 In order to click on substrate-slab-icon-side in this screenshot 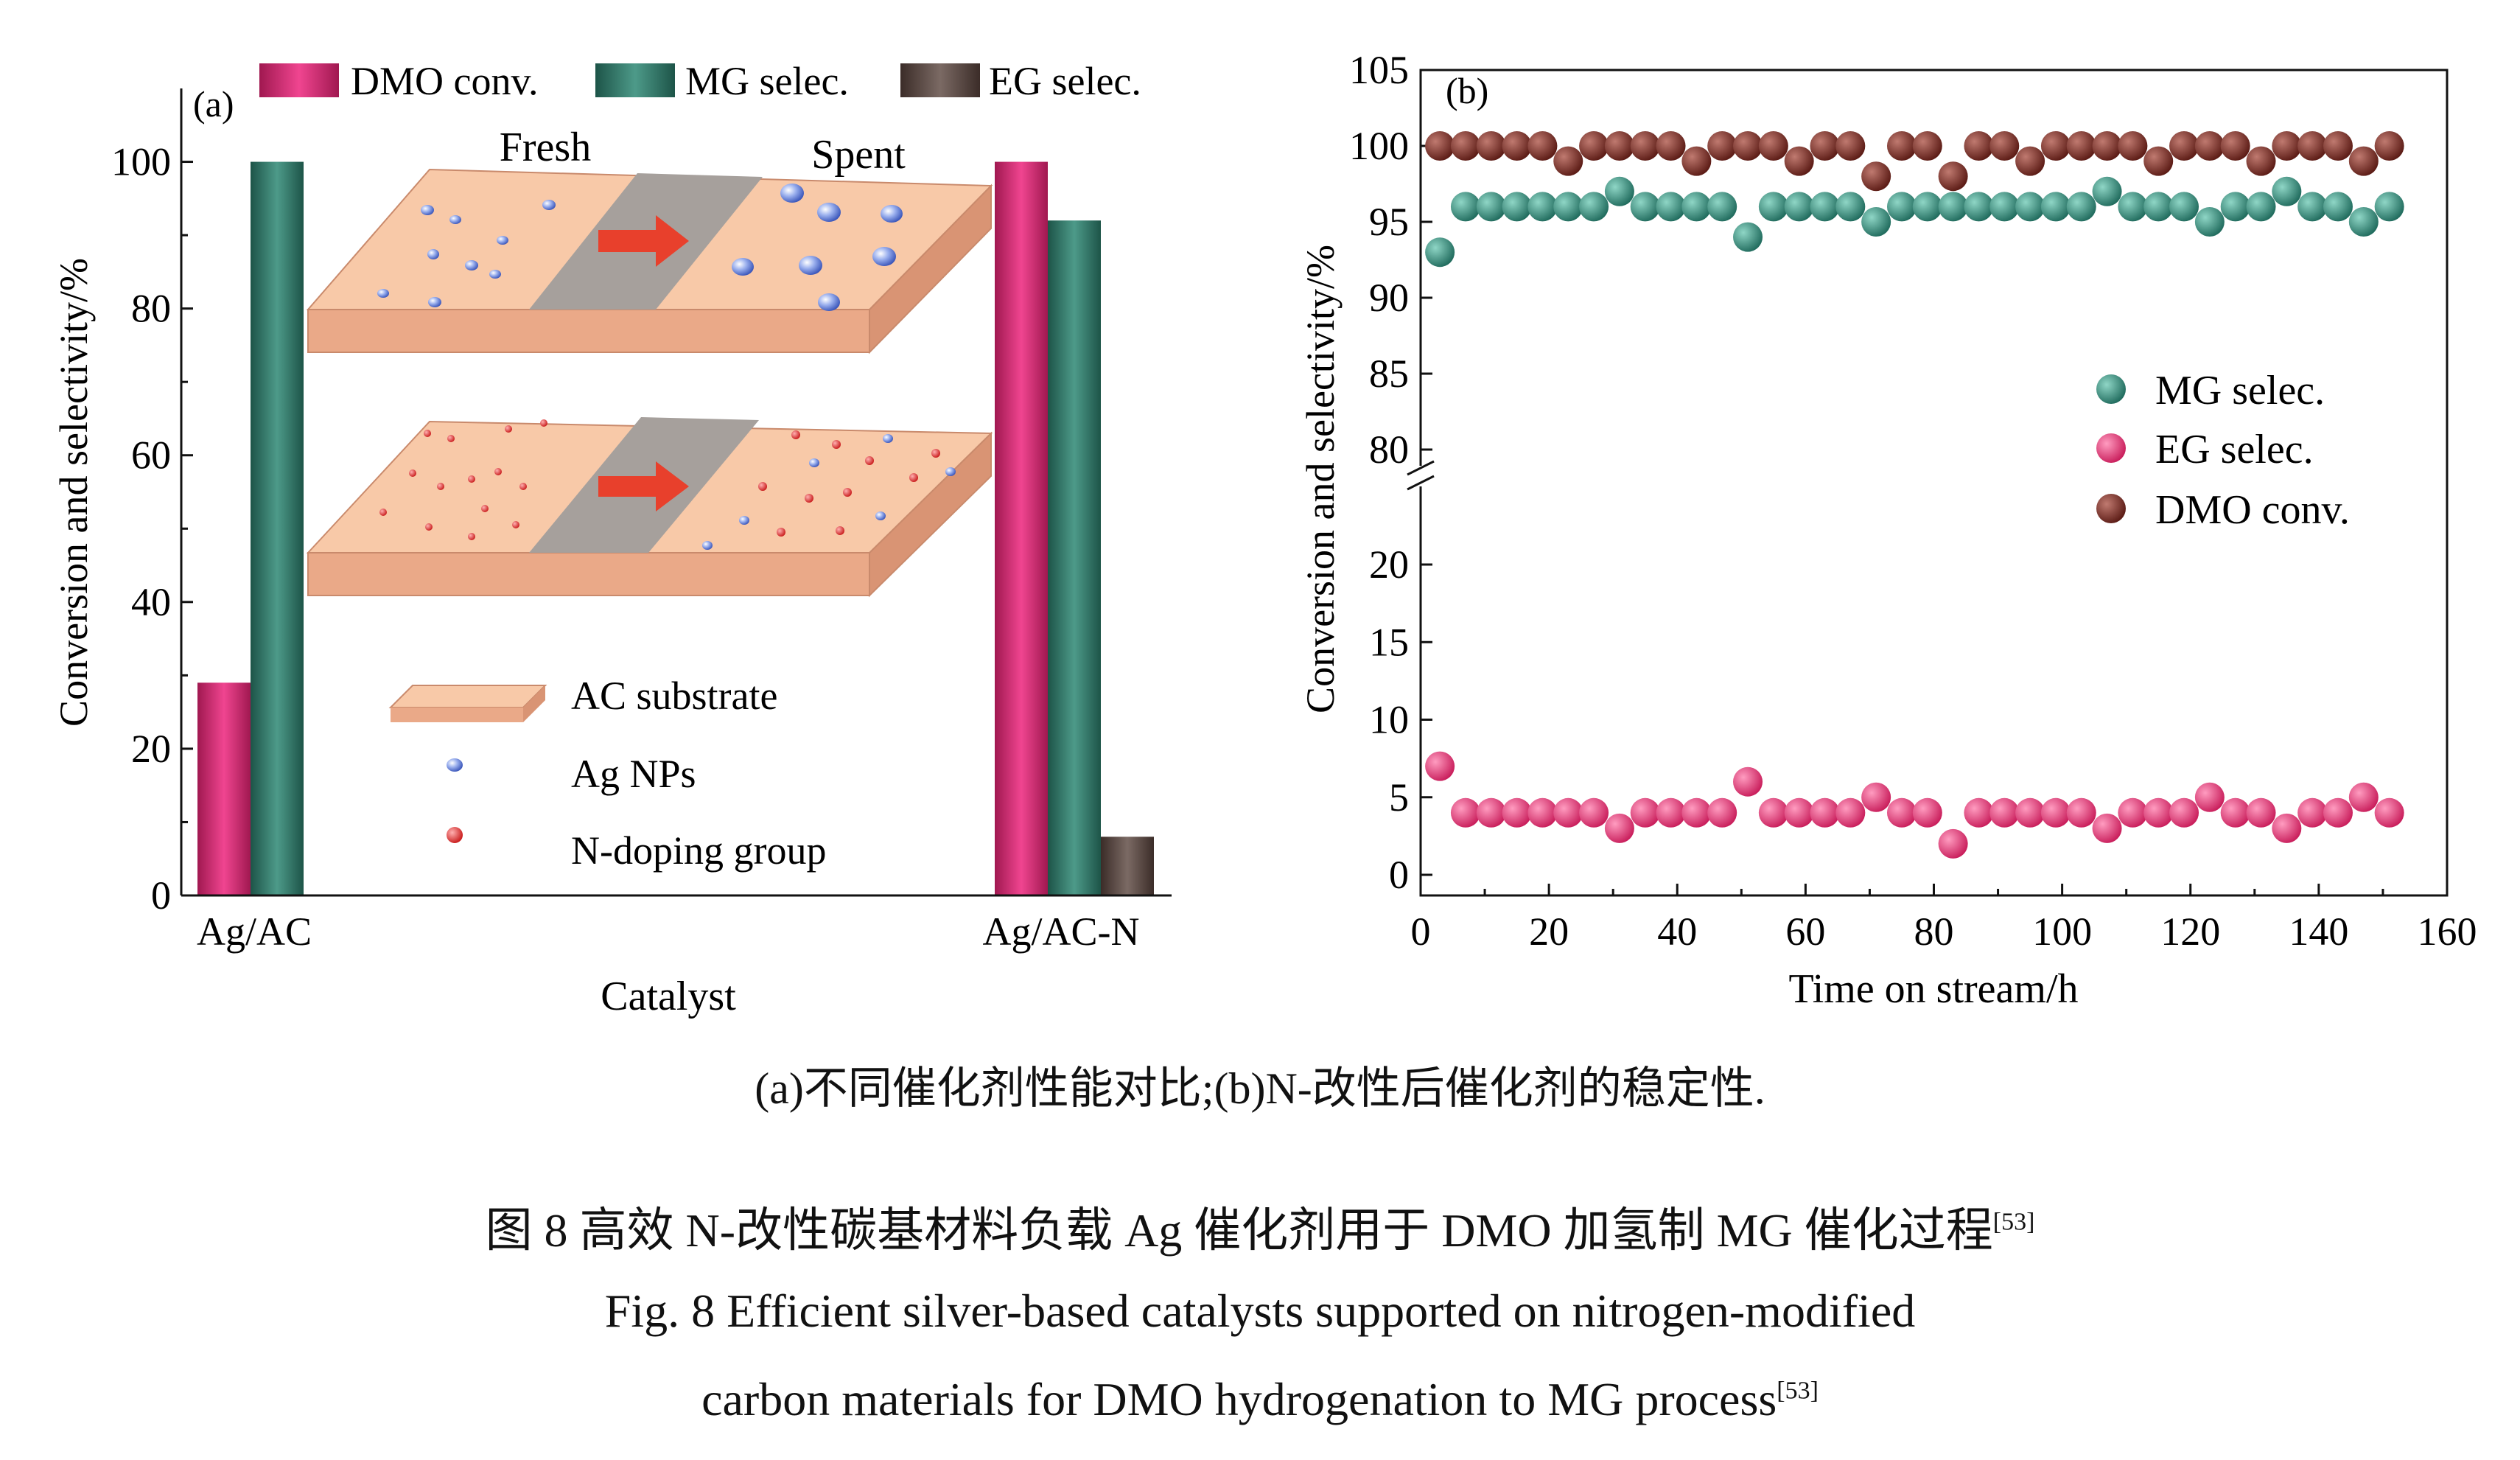, I will do `click(534, 703)`.